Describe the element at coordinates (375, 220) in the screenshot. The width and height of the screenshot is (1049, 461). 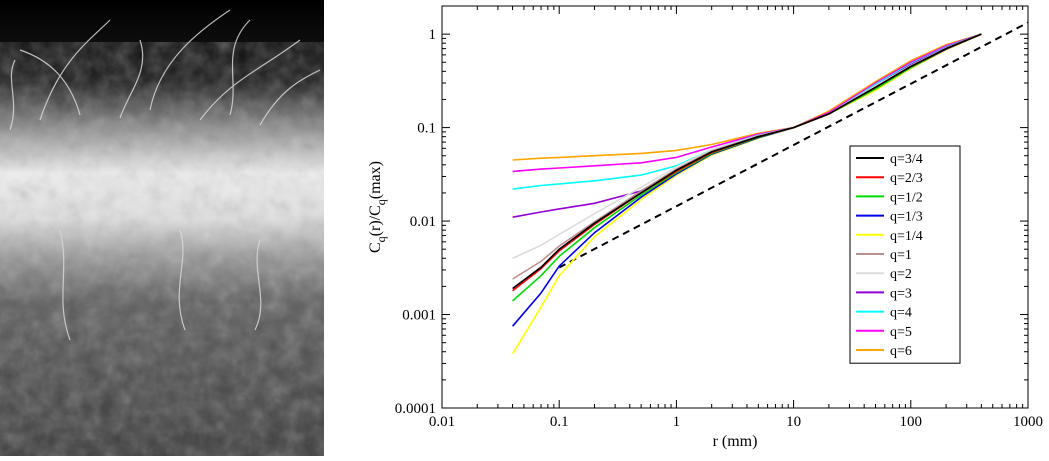
I see `y-axis-label-part: (r)/C` at that location.